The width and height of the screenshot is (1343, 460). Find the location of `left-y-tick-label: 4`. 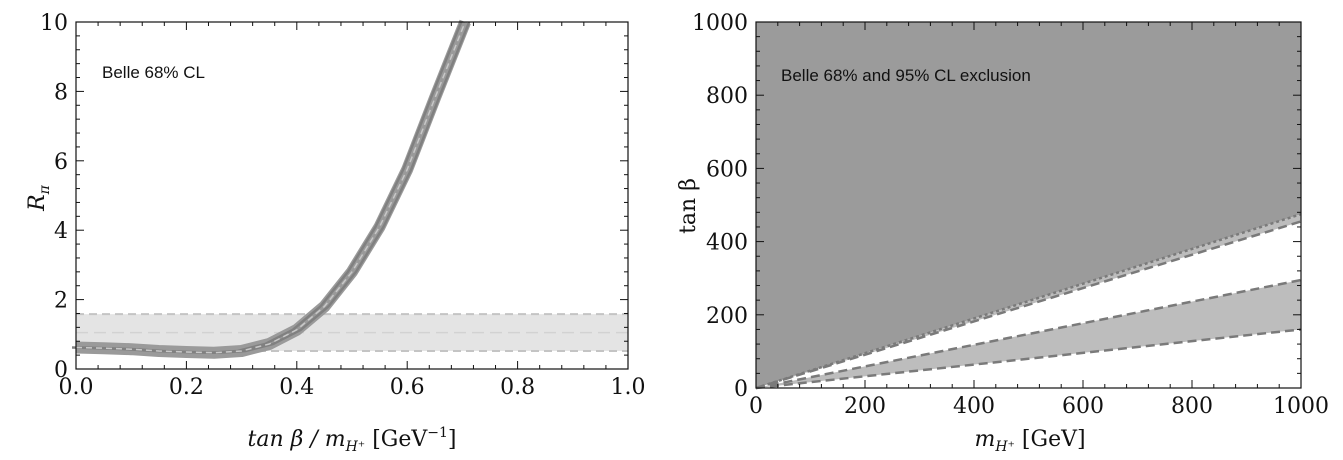

left-y-tick-label: 4 is located at coordinates (61, 231).